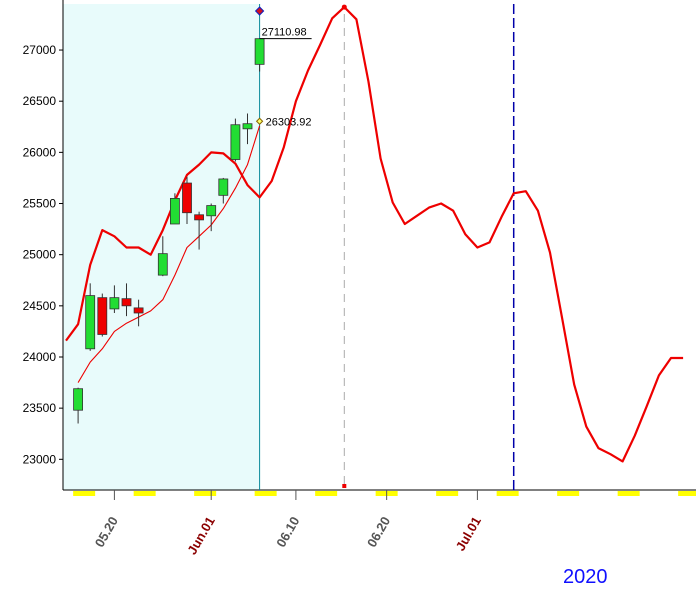  I want to click on forecast-peak-dot, so click(344, 7).